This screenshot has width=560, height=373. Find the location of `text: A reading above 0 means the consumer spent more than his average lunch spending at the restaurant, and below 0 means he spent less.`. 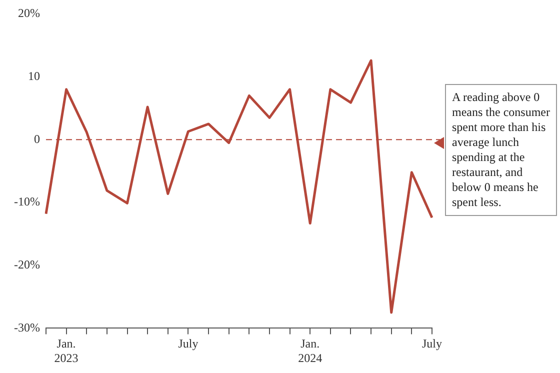

text: A reading above 0 means the consumer spent more than his average lunch spending at the restaurant, and below 0 means he spent less. is located at coordinates (501, 150).